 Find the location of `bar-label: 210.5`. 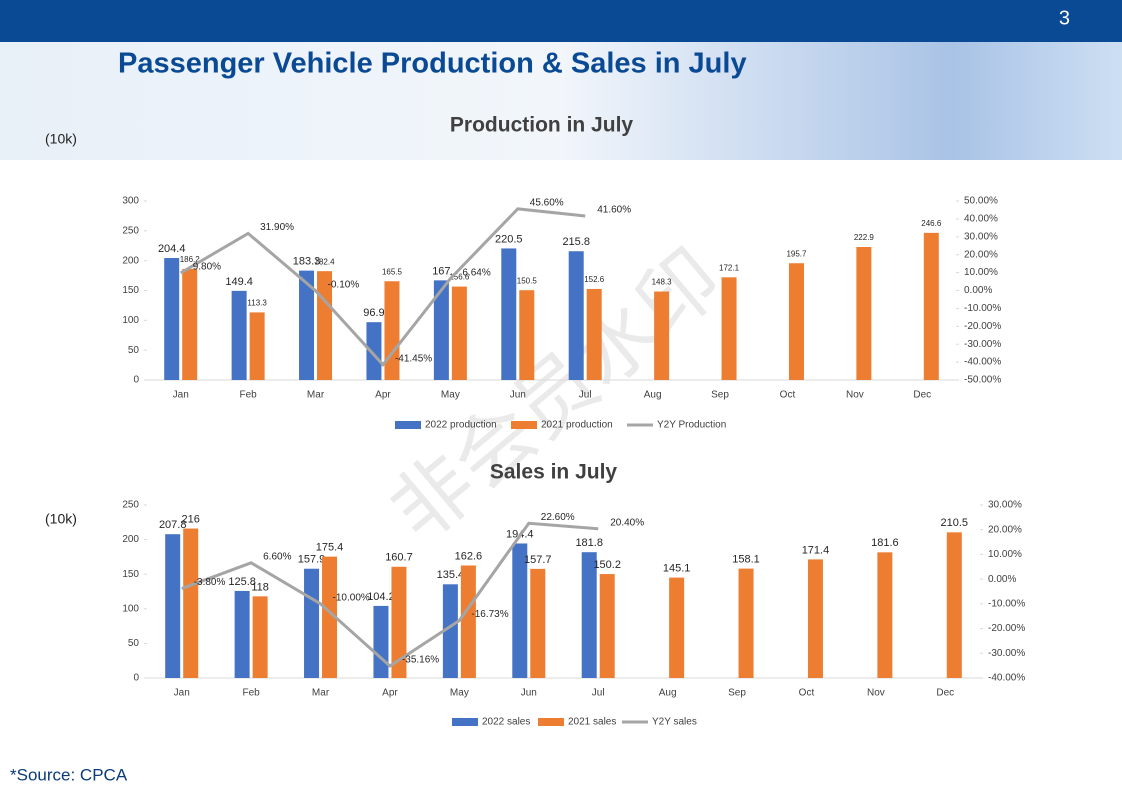

bar-label: 210.5 is located at coordinates (955, 523).